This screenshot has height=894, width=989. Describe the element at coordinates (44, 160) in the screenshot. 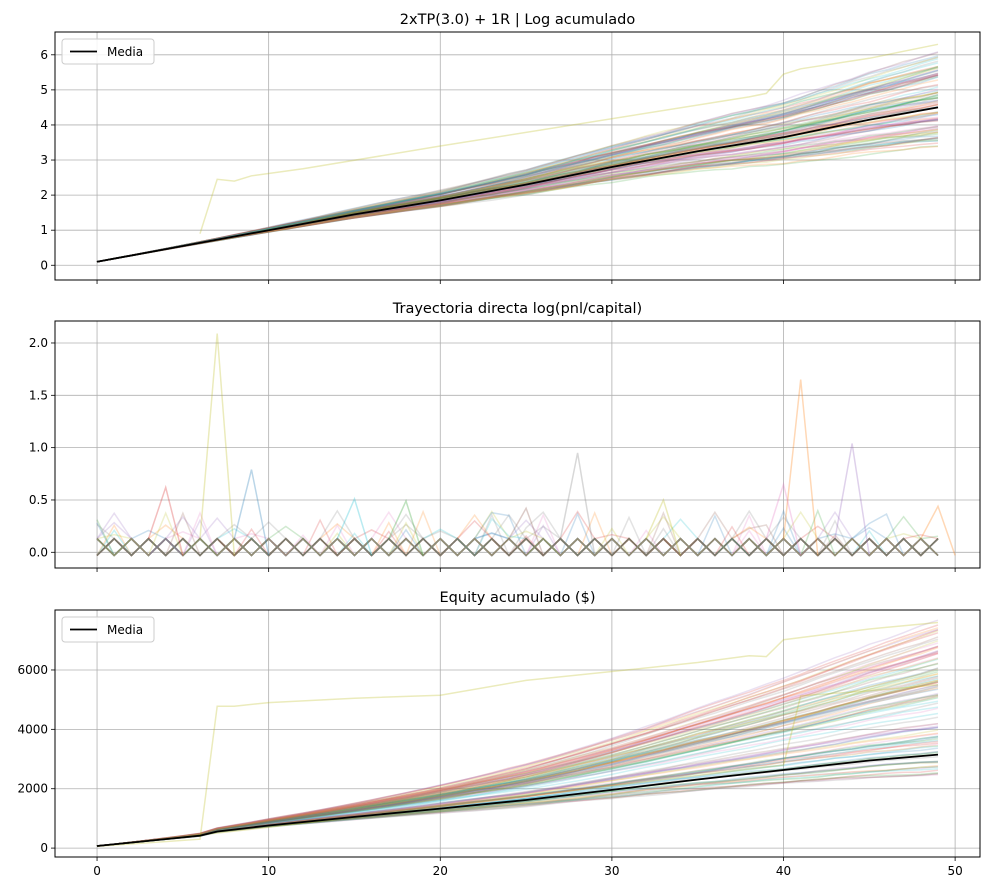

I see `y-tick-label: 3` at that location.